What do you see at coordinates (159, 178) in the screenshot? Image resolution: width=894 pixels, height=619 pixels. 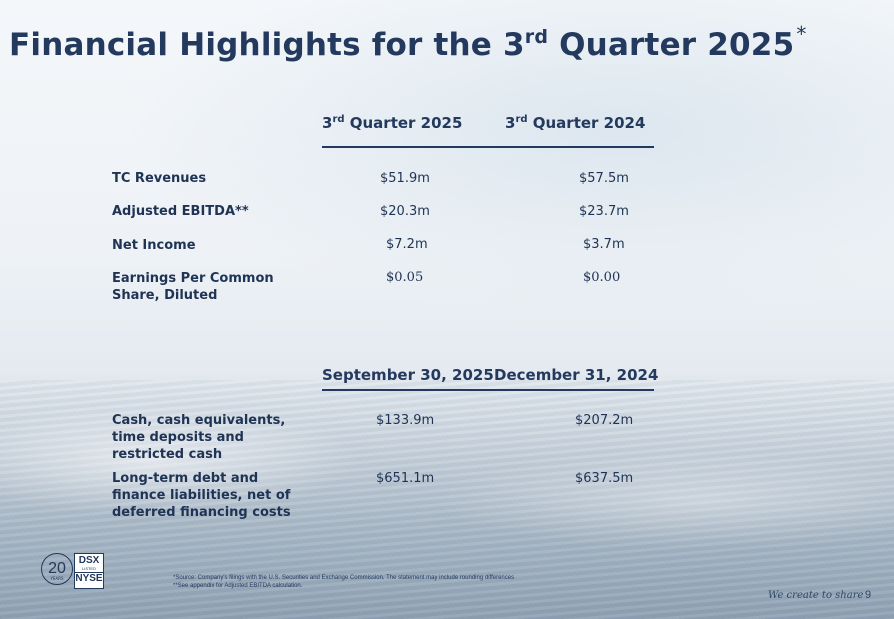 I see `row-label-tc-revenues: TC Revenues` at bounding box center [159, 178].